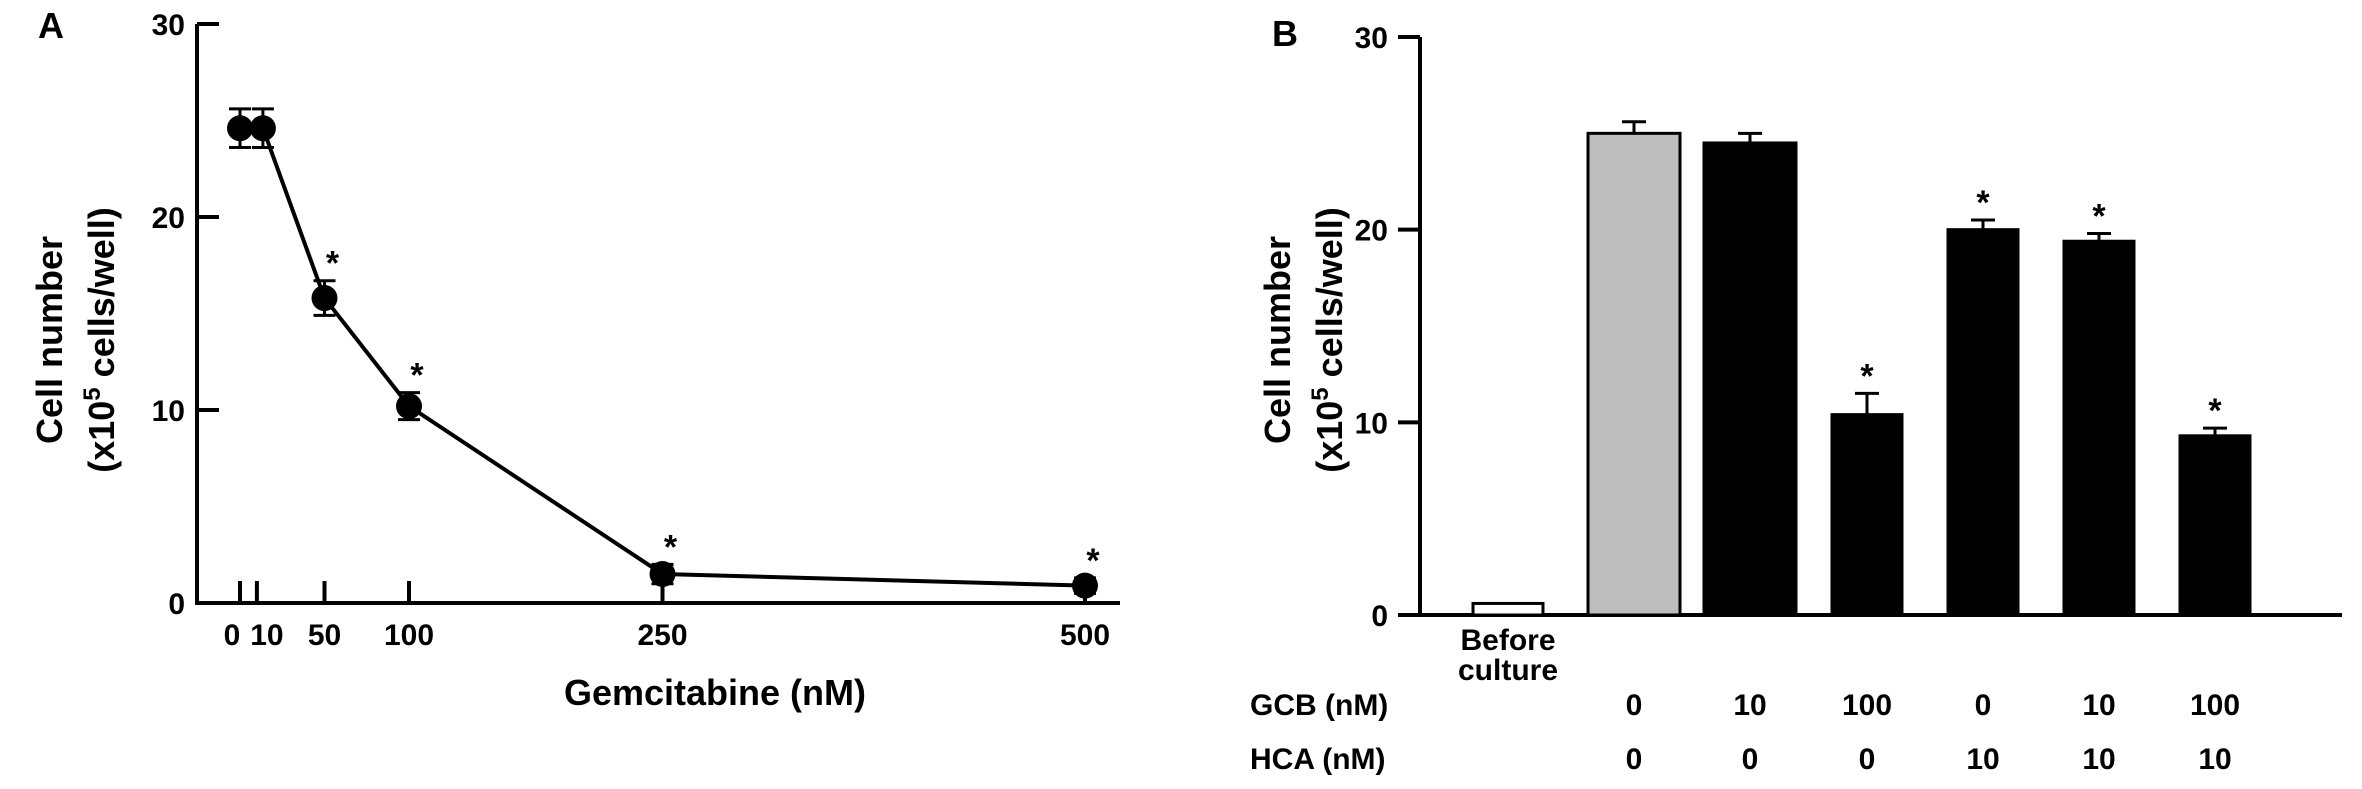 This screenshot has width=2362, height=789. Describe the element at coordinates (1085, 635) in the screenshot. I see `panel-a-x-tick-label: 500` at that location.